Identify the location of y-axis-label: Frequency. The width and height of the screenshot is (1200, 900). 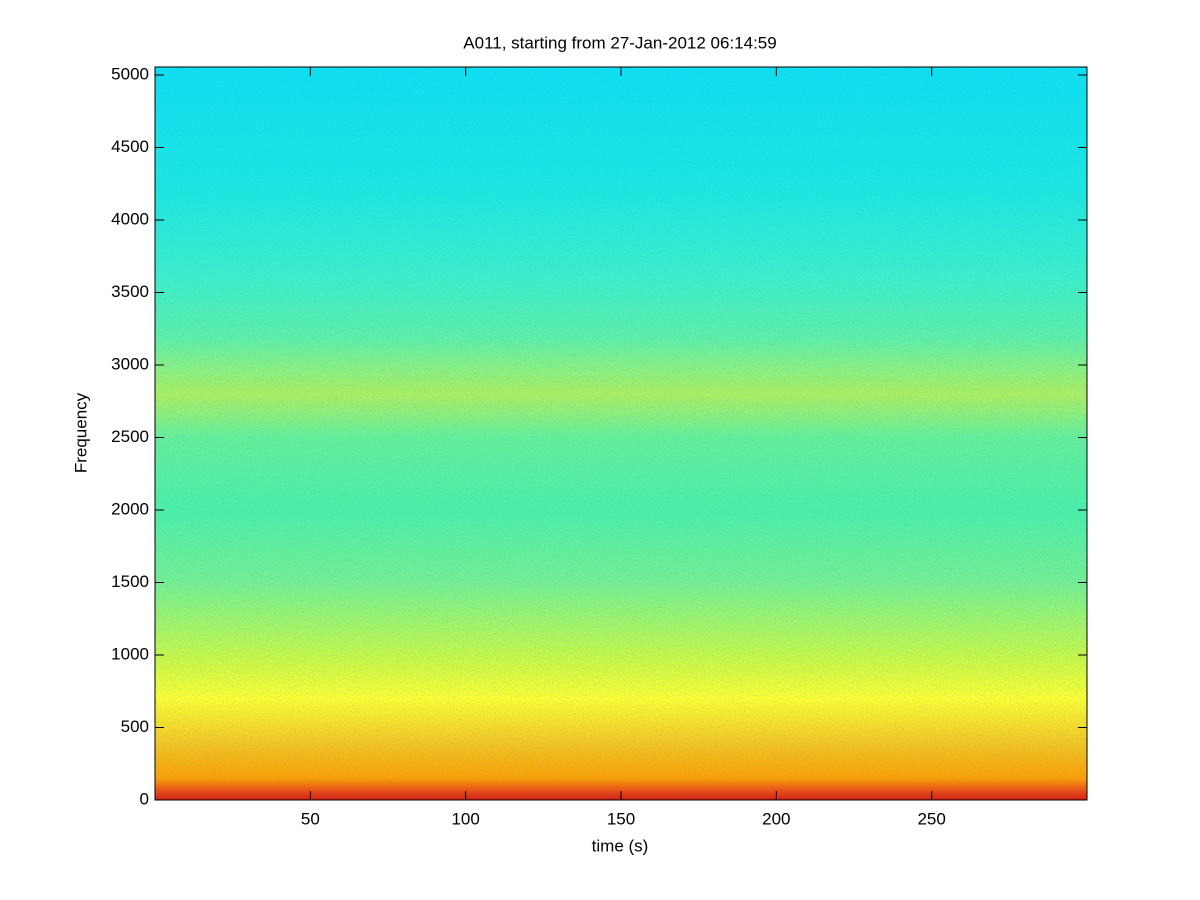
(80, 432).